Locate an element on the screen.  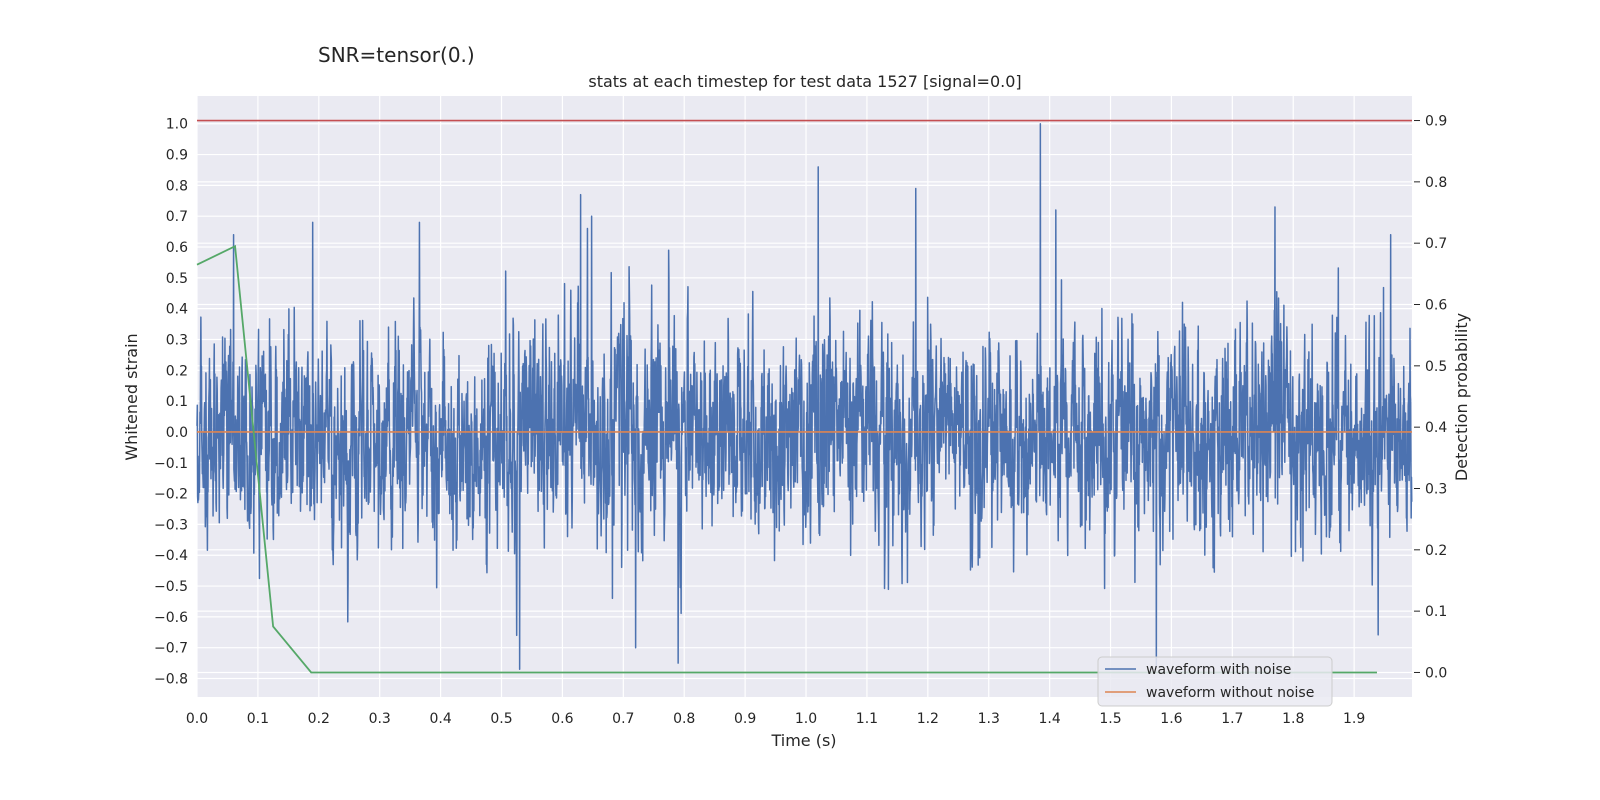
x-tick-label-2: 0.2 is located at coordinates (319, 719).